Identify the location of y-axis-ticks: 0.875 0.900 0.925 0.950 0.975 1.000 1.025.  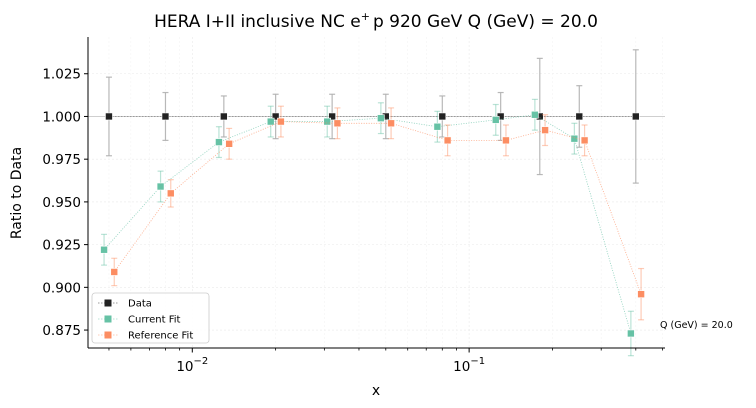
(65, 203).